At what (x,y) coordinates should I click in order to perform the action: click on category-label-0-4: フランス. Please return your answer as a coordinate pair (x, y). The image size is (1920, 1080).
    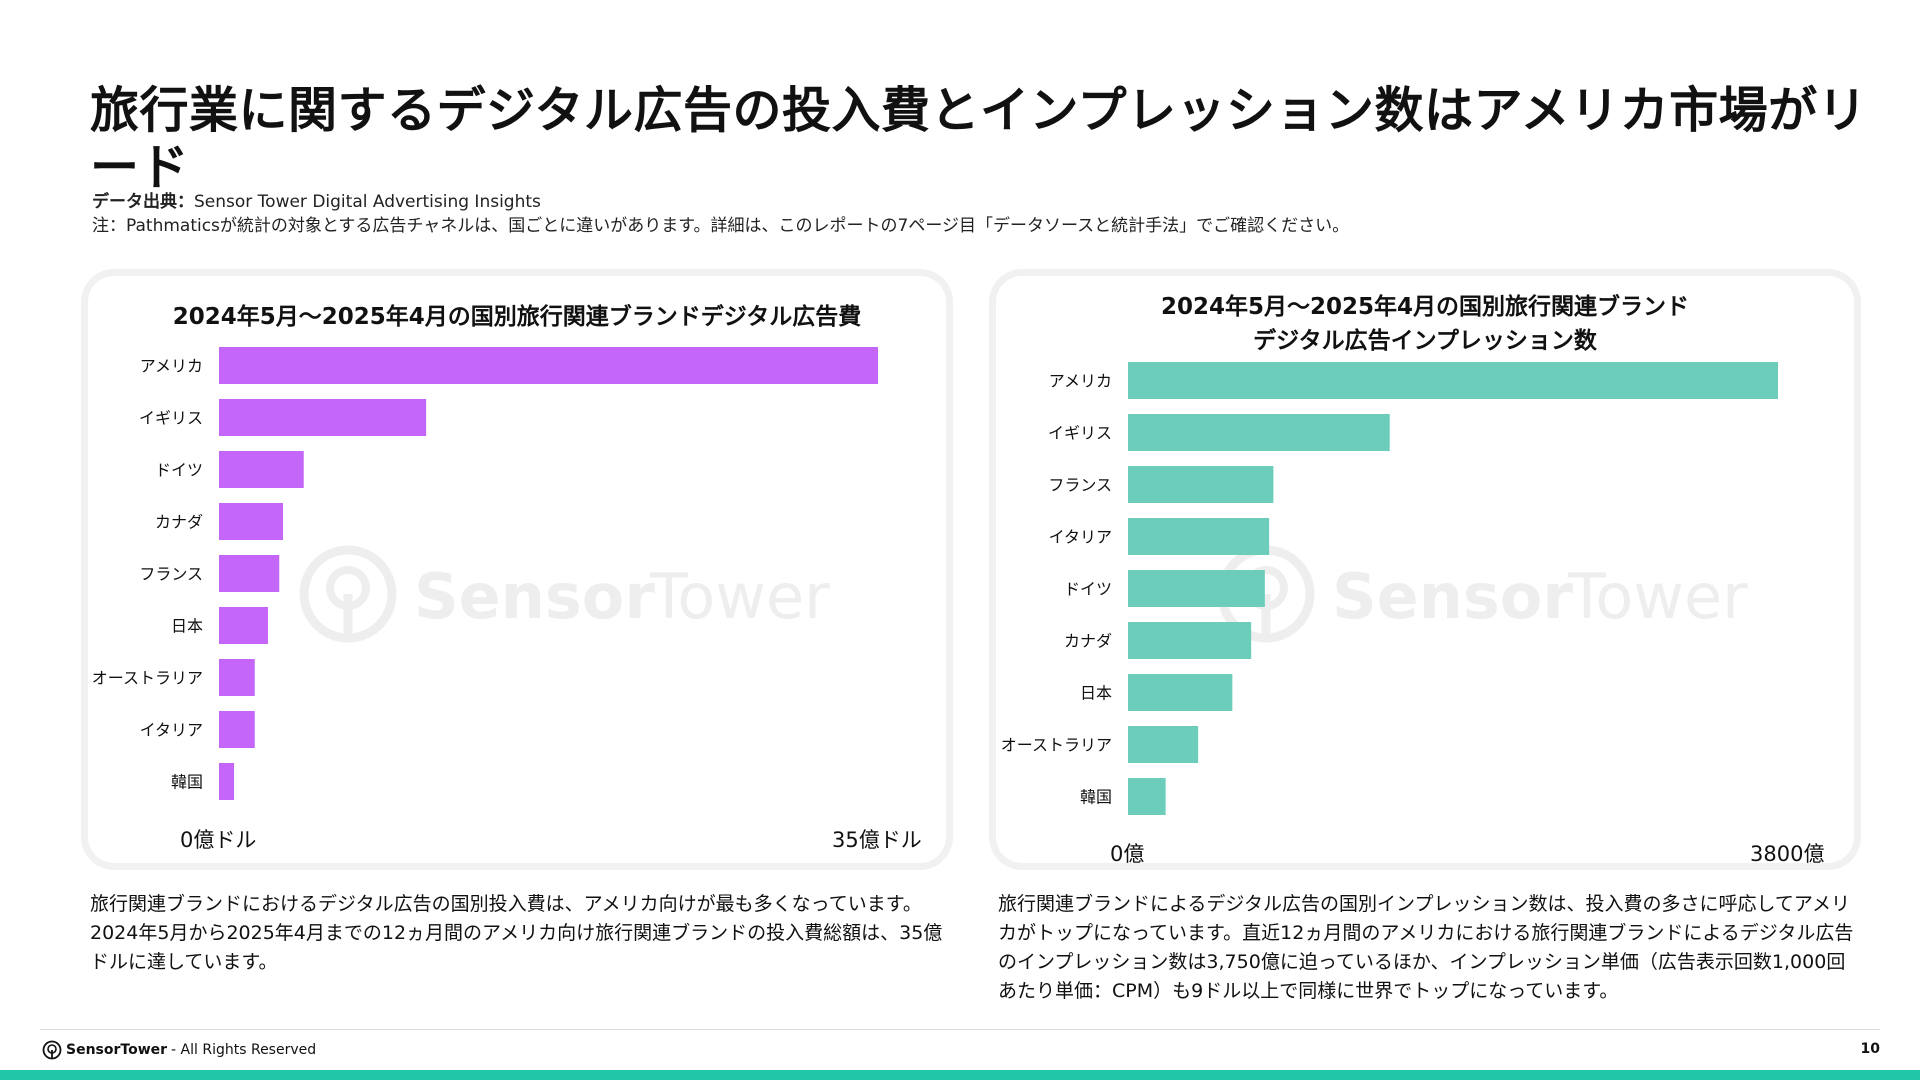
    Looking at the image, I should click on (171, 574).